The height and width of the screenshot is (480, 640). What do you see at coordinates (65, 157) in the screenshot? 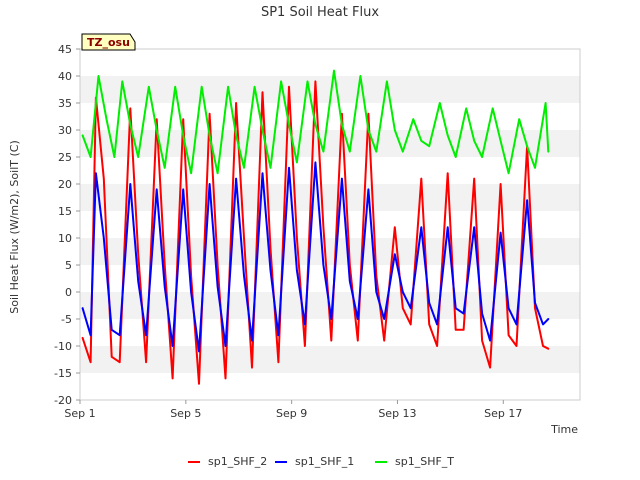
I see `y-tick-label: 25` at bounding box center [65, 157].